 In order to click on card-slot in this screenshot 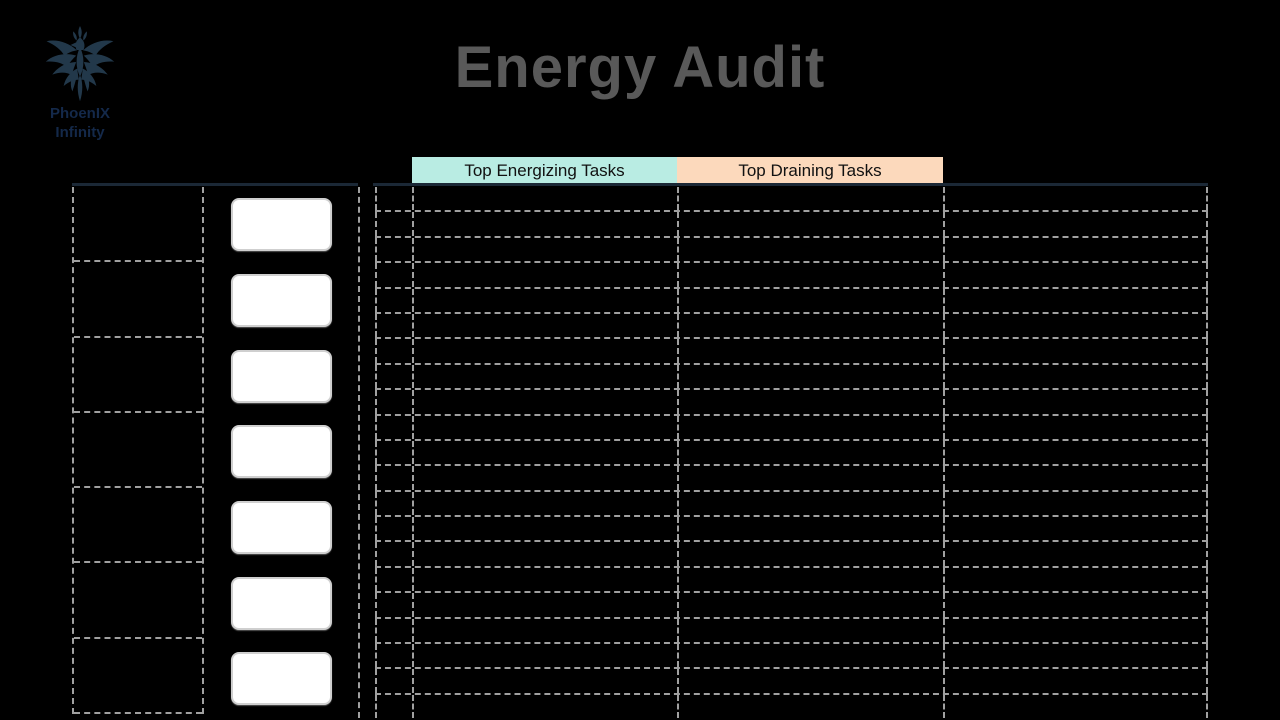, I will do `click(281, 603)`.